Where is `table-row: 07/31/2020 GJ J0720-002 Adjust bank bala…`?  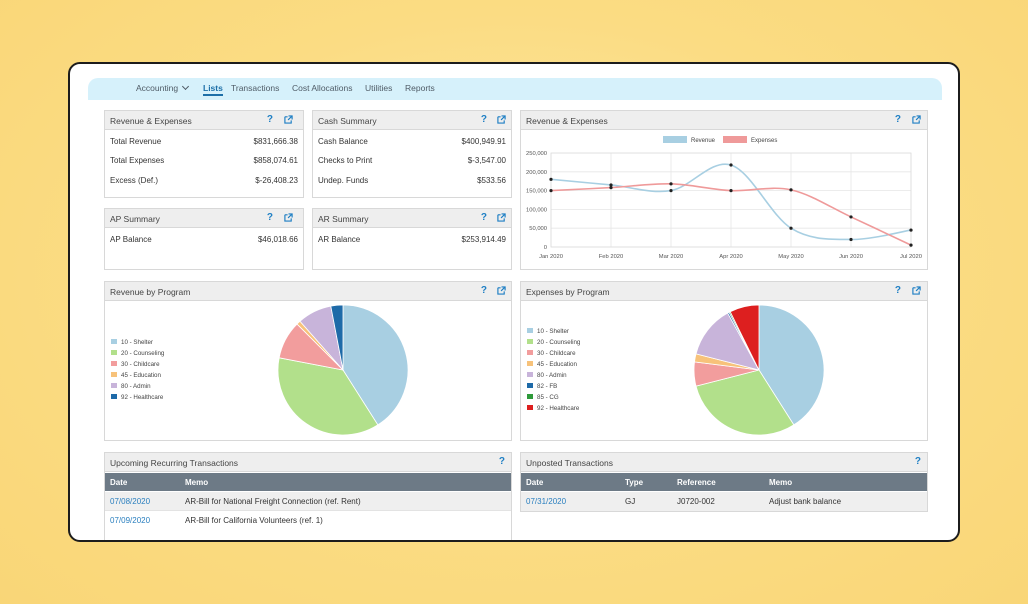 table-row: 07/31/2020 GJ J0720-002 Adjust bank bala… is located at coordinates (724, 501).